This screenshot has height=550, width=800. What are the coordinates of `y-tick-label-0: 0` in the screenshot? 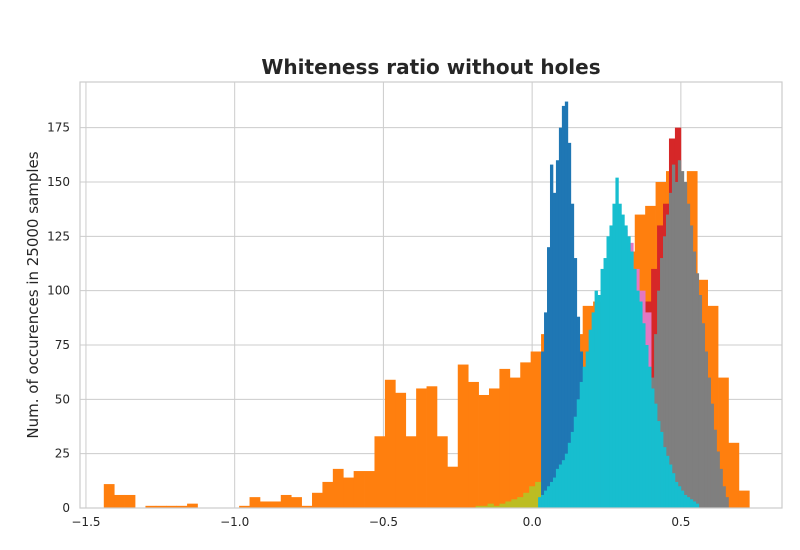 It's located at (66, 508).